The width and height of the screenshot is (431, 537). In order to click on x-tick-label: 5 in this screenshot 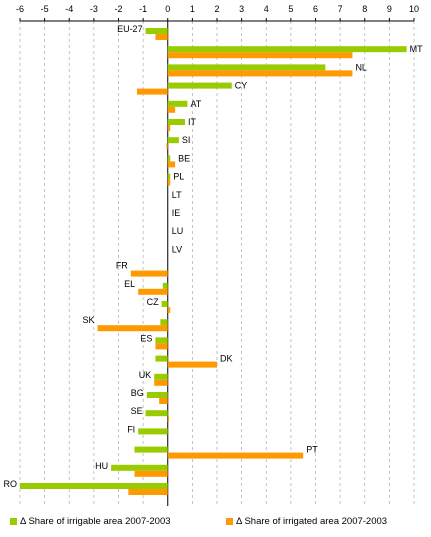, I will do `click(290, 9)`.